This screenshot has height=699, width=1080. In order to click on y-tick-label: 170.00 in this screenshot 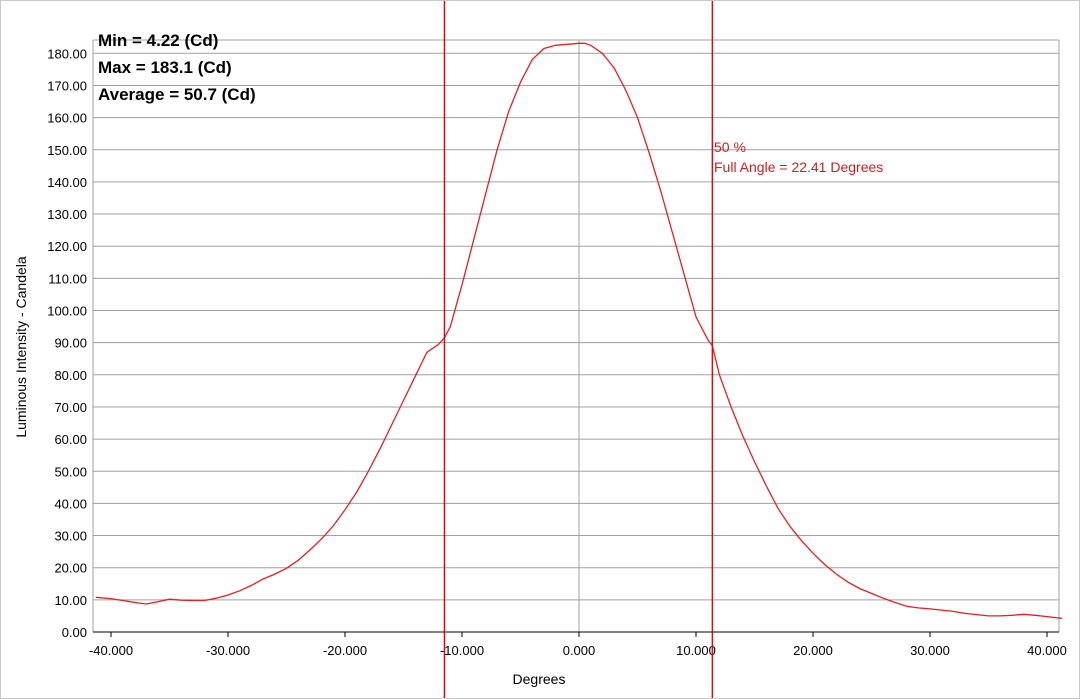, I will do `click(67, 85)`.